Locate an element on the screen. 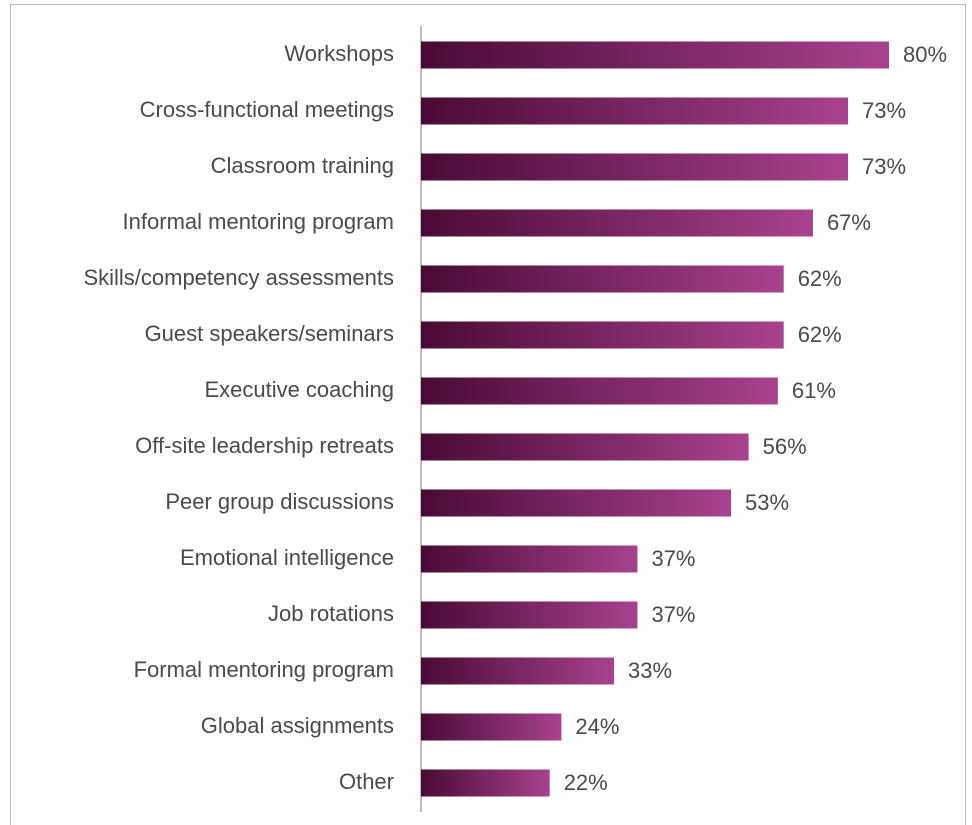 Image resolution: width=972 pixels, height=825 pixels. value-label: 56% is located at coordinates (785, 446).